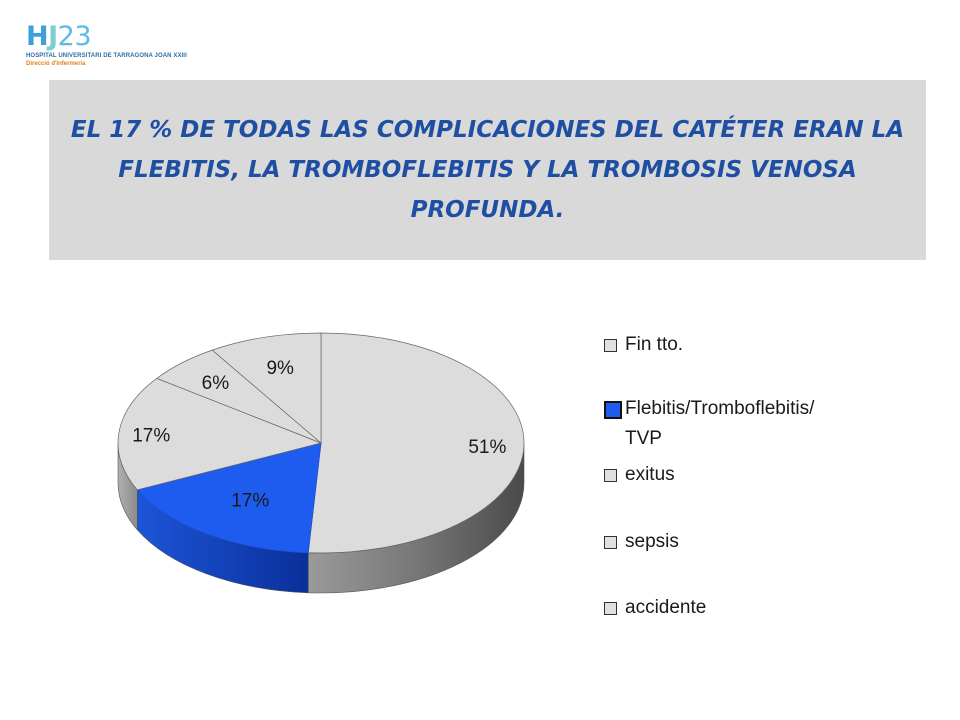 Image resolution: width=960 pixels, height=720 pixels. What do you see at coordinates (151, 435) in the screenshot?
I see `pie-label-3: 17%` at bounding box center [151, 435].